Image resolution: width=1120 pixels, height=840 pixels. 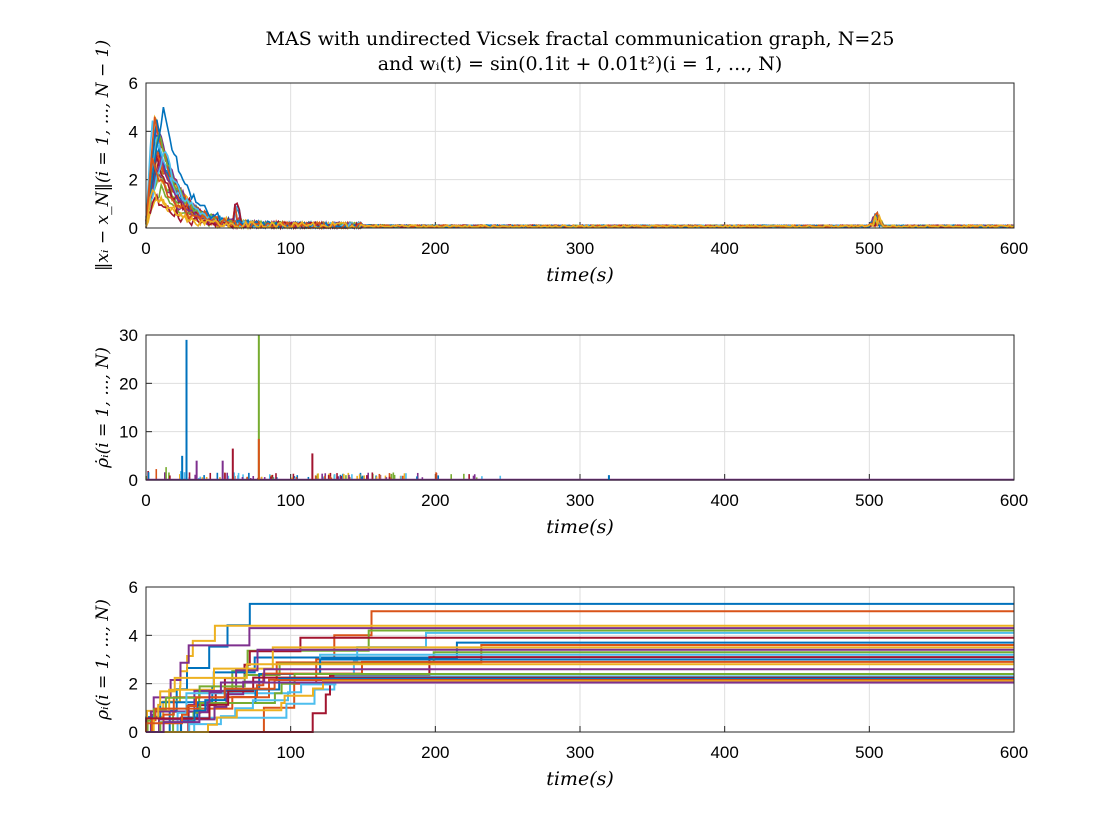 What do you see at coordinates (128, 335) in the screenshot?
I see `y-tick-label: 30` at bounding box center [128, 335].